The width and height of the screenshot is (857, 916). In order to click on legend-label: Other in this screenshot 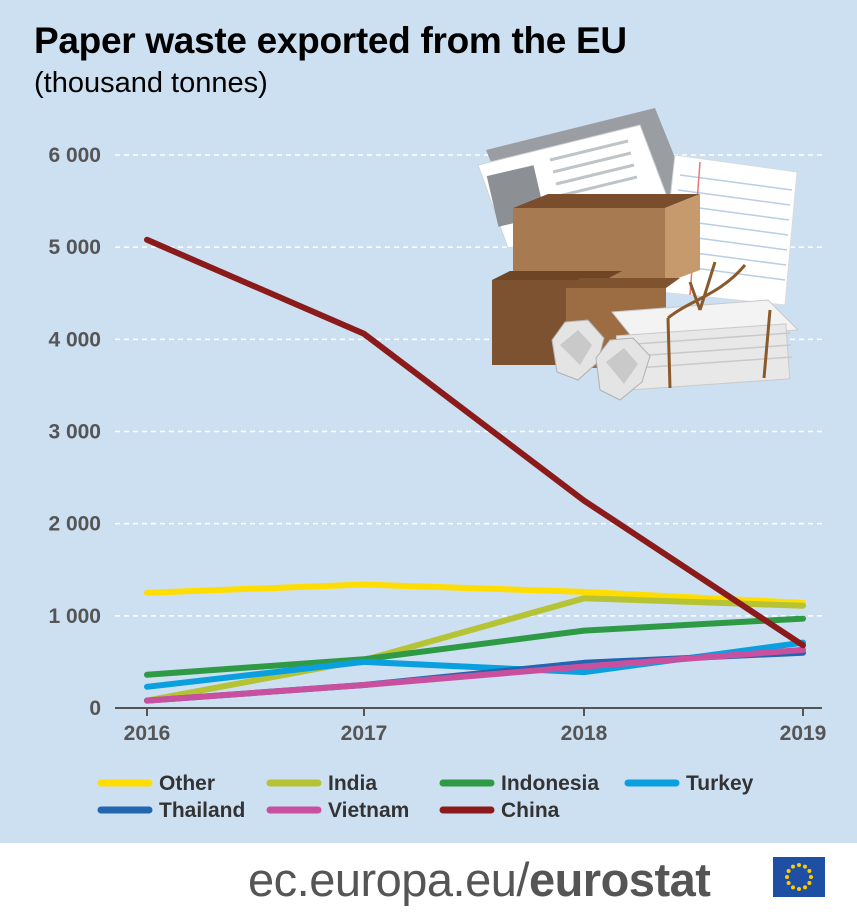, I will do `click(187, 783)`.